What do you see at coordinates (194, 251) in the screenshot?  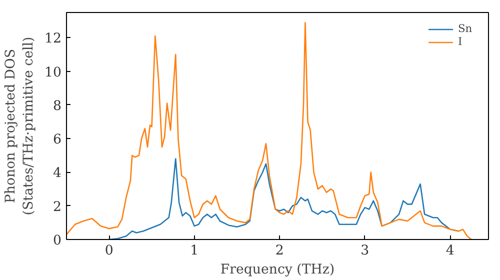 I see `x-tick-label: 1` at bounding box center [194, 251].